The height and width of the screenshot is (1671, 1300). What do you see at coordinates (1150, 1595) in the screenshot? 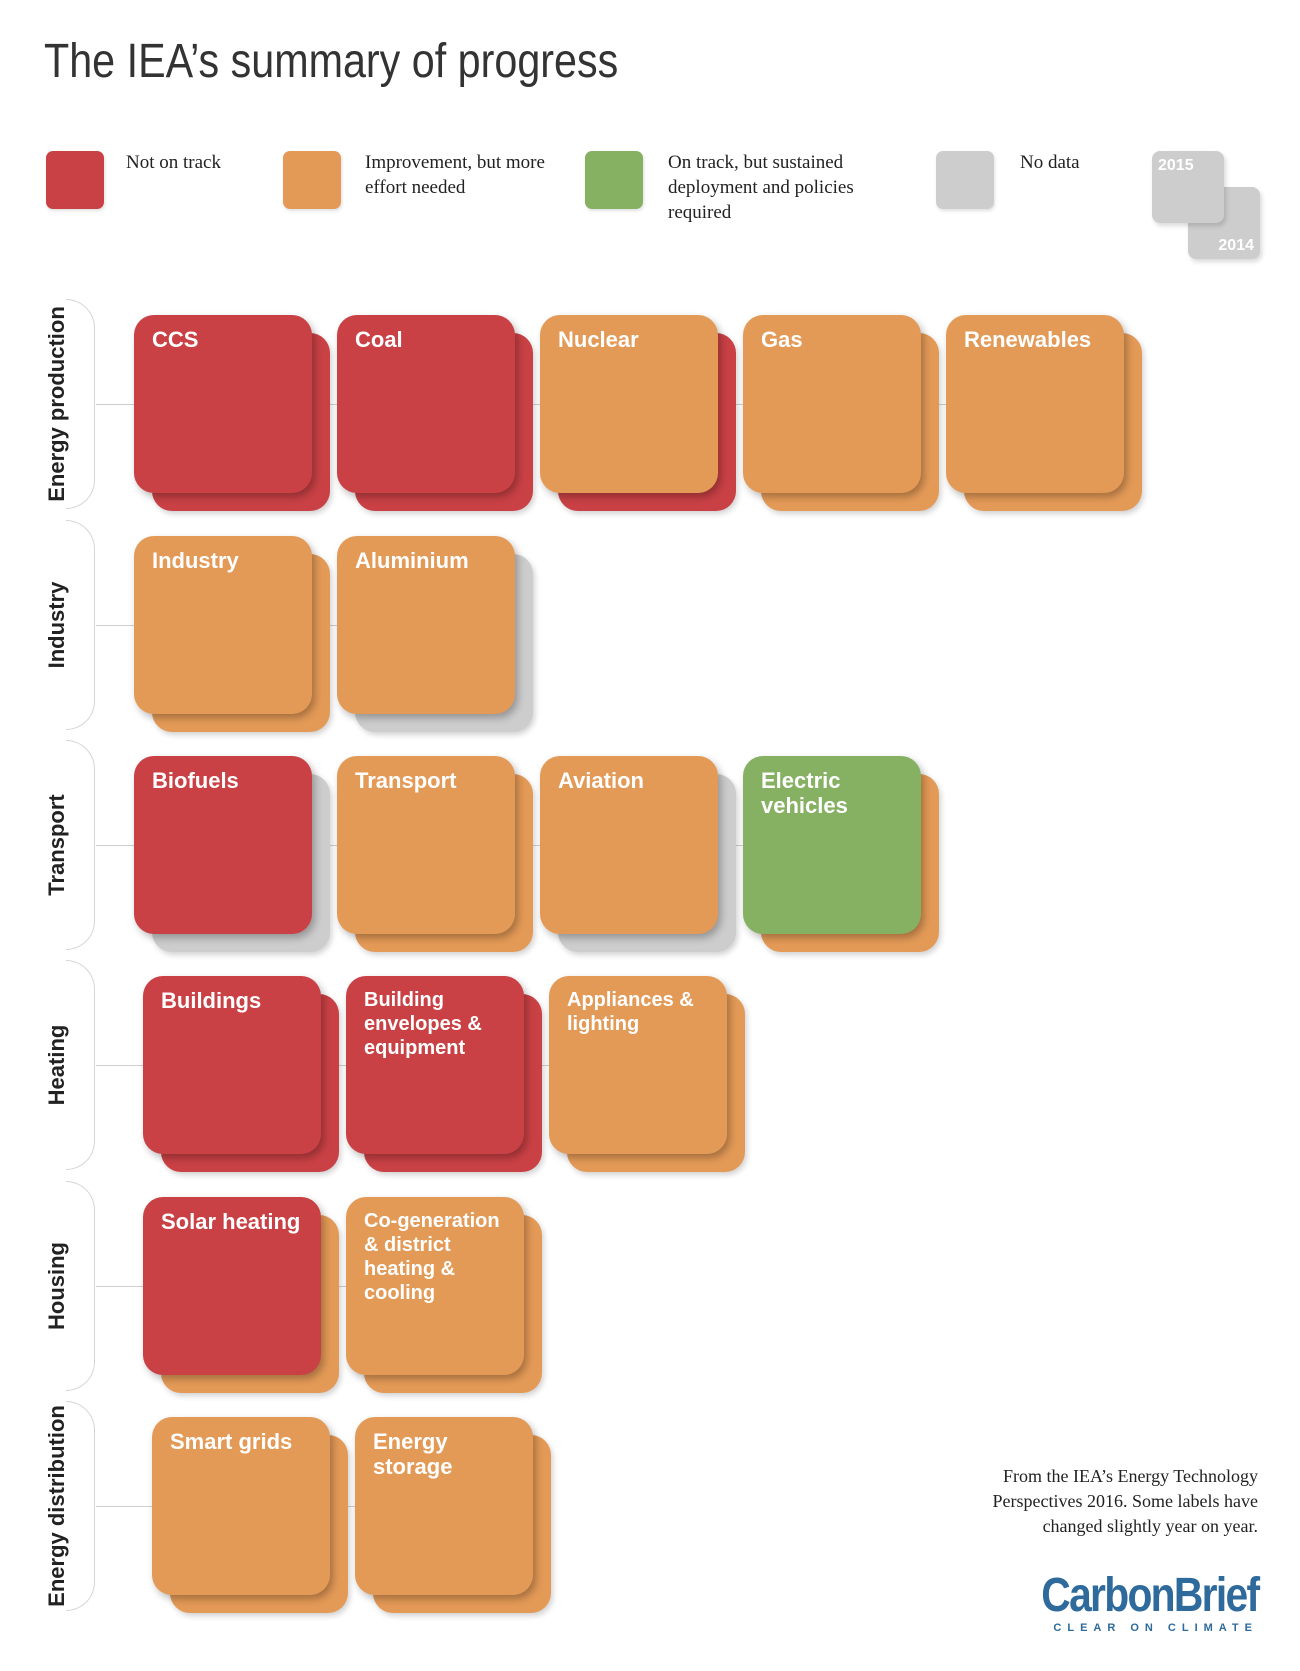
I see `brand-name: CarbonBrief` at bounding box center [1150, 1595].